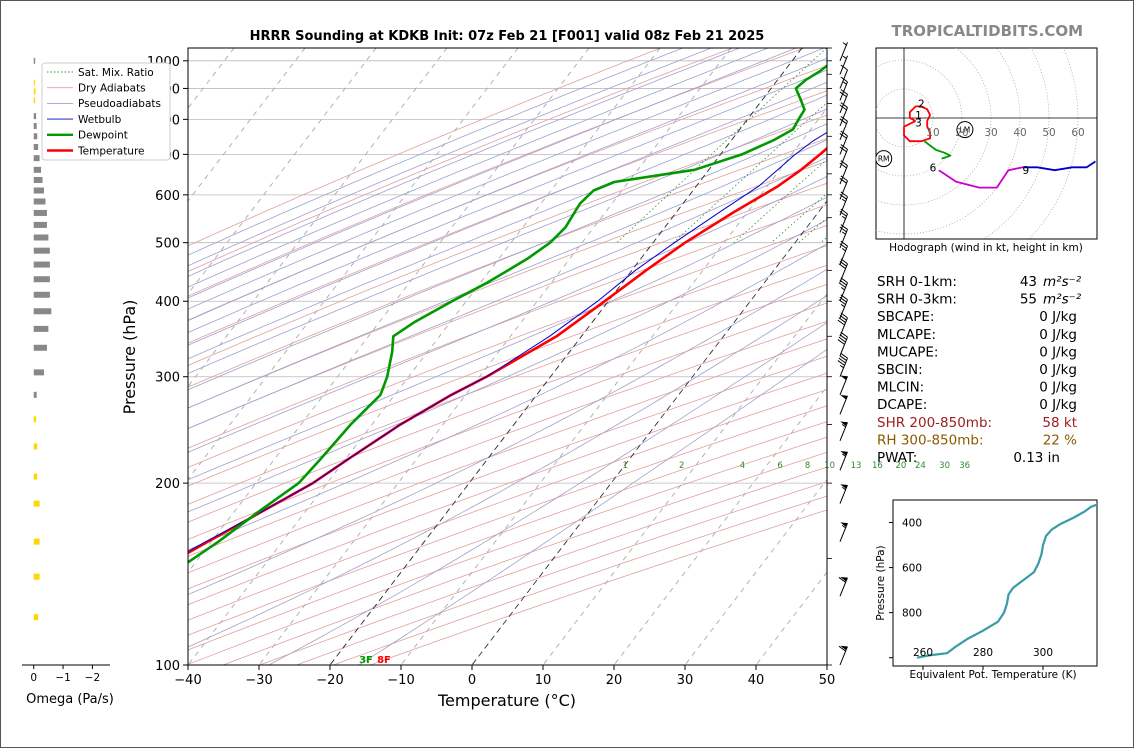 The height and width of the screenshot is (748, 1134). I want to click on mixing-ratio-label: 16, so click(877, 466).